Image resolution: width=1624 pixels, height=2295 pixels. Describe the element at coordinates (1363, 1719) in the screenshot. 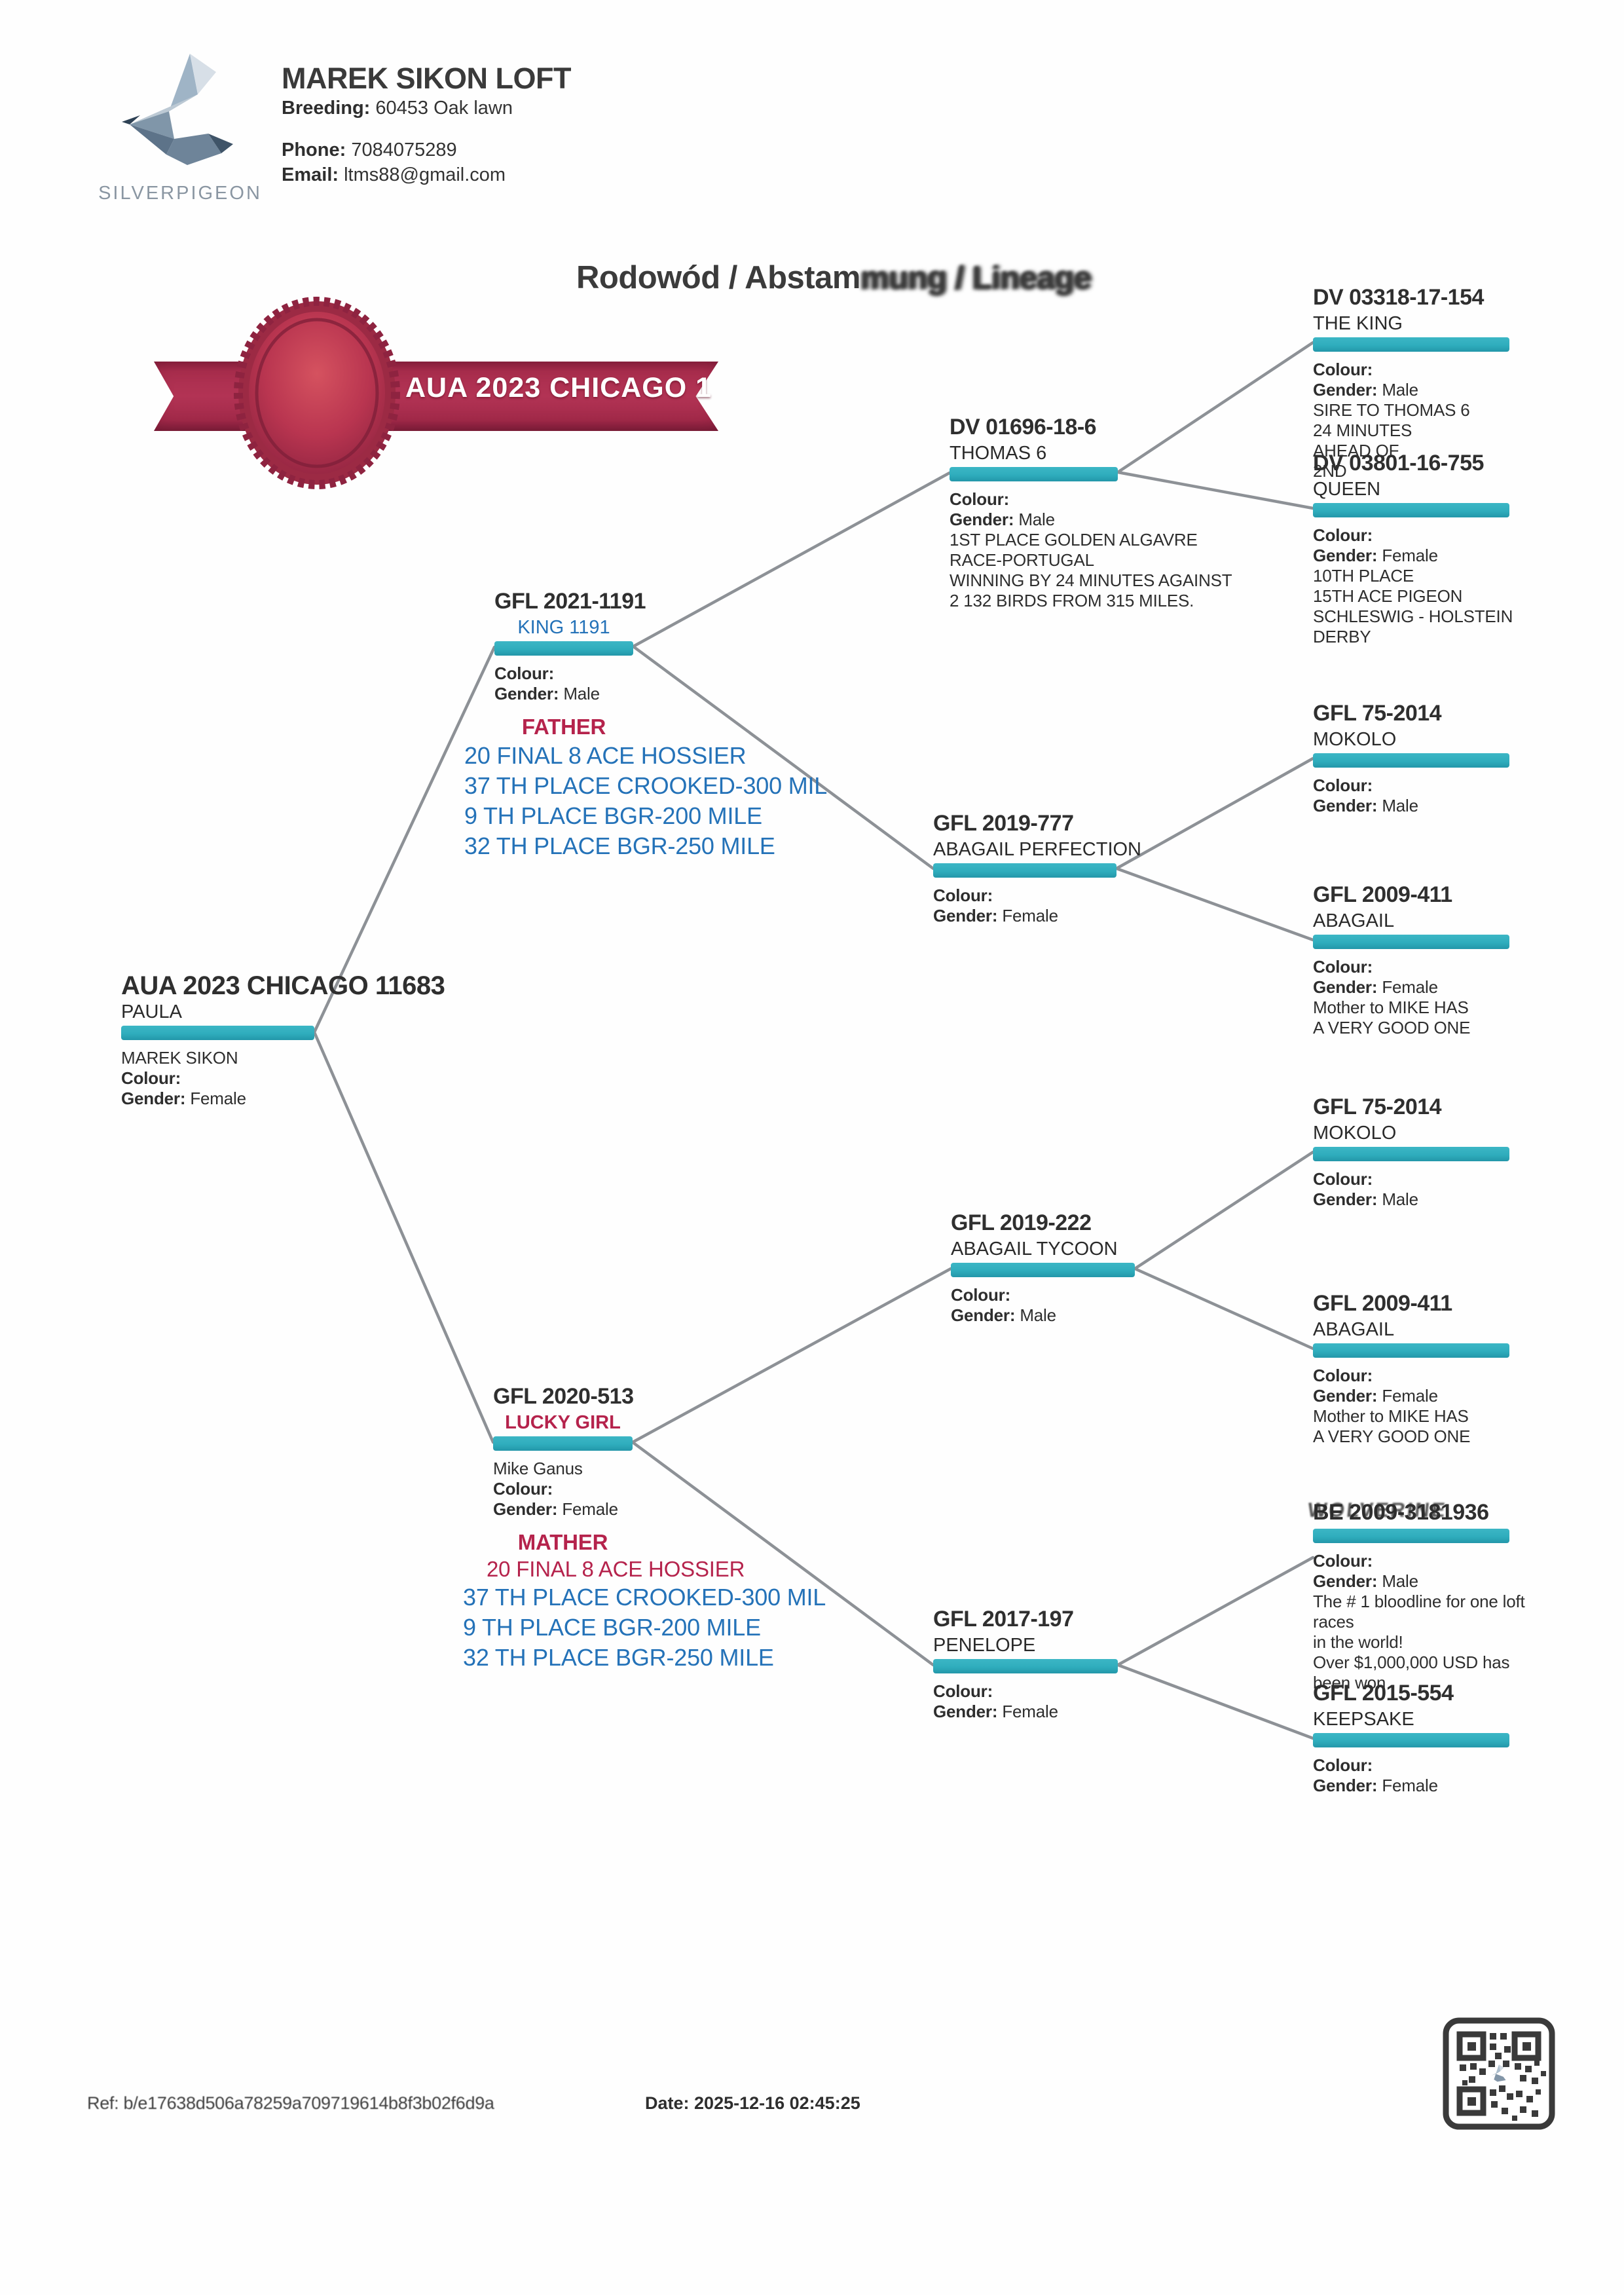

I see `pigeon-name: KEEPSAKE` at that location.